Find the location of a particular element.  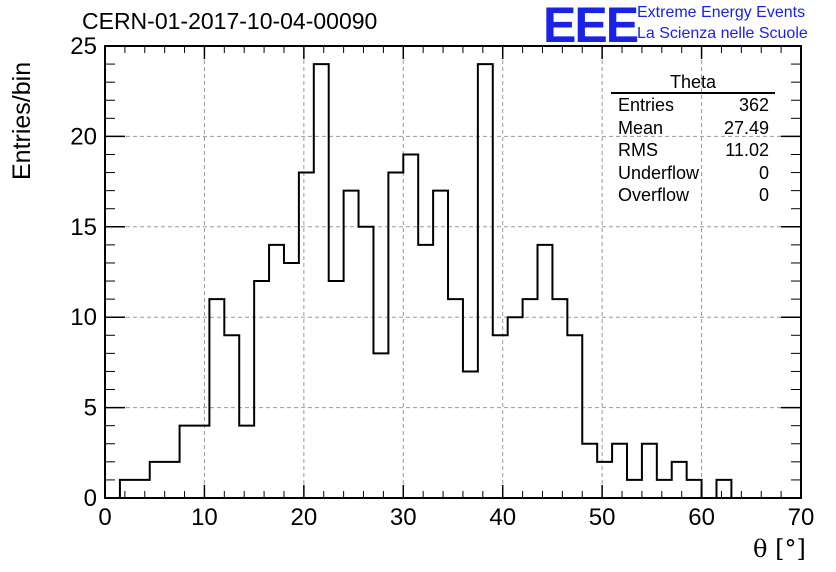

stats-label: Mean is located at coordinates (641, 127).